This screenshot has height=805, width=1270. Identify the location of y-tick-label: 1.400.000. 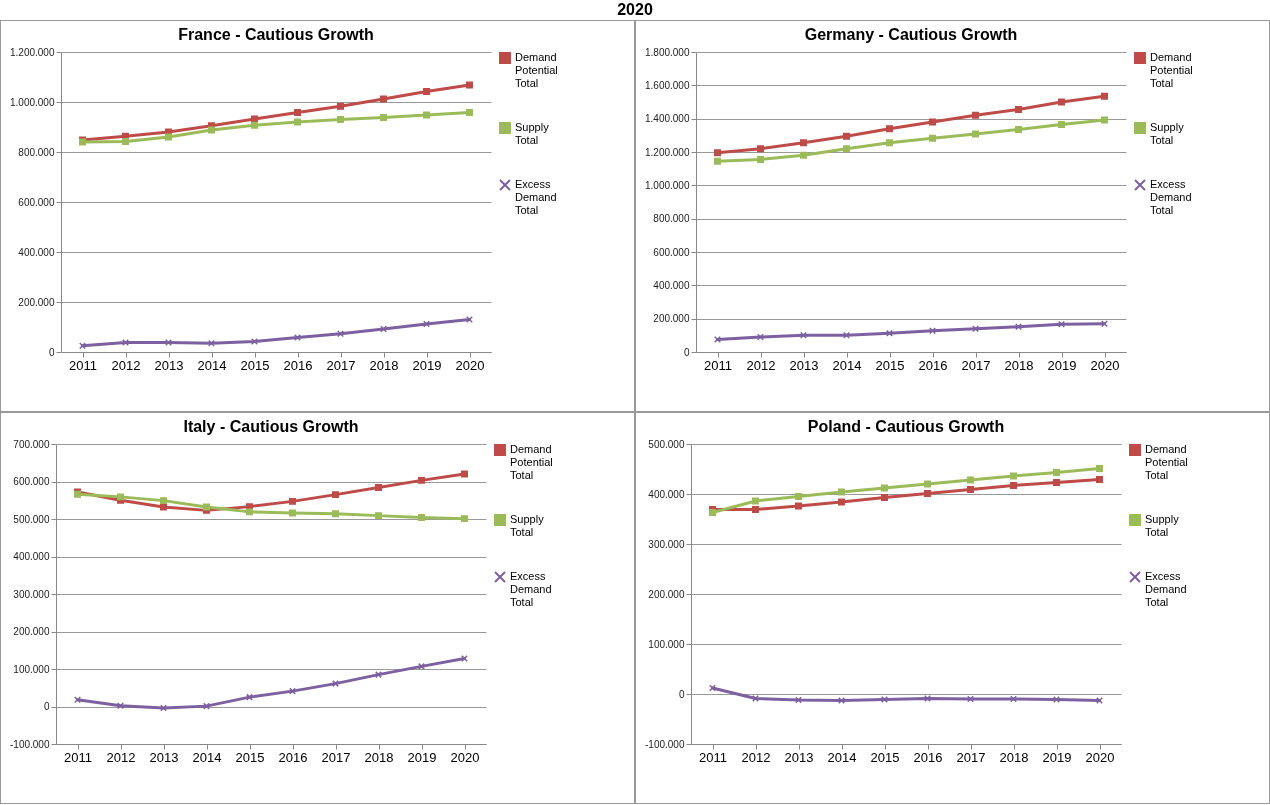
(667, 119).